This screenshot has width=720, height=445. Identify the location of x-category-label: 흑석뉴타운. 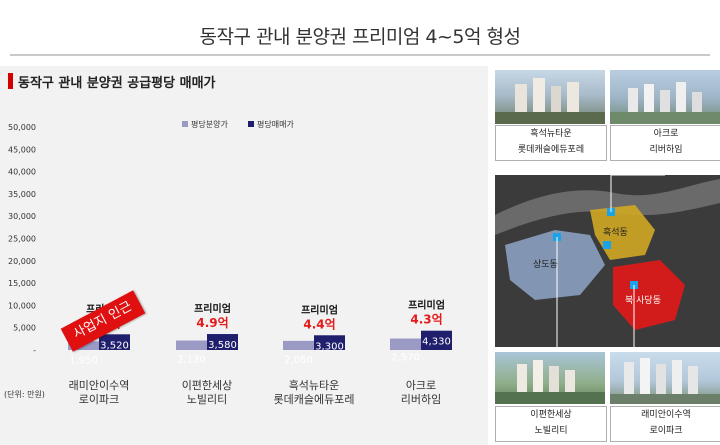
(314, 385).